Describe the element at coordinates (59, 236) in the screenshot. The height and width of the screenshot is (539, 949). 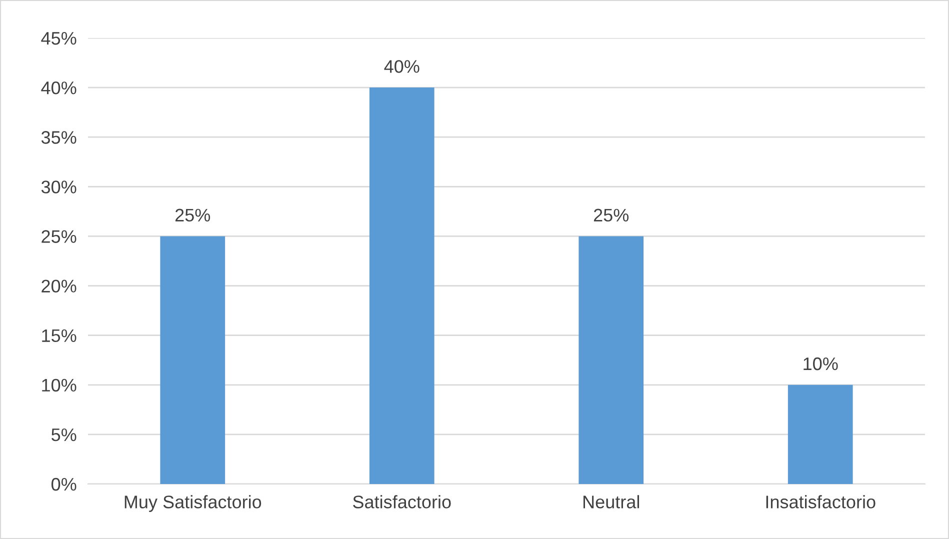
I see `y-tick-label: 25%` at that location.